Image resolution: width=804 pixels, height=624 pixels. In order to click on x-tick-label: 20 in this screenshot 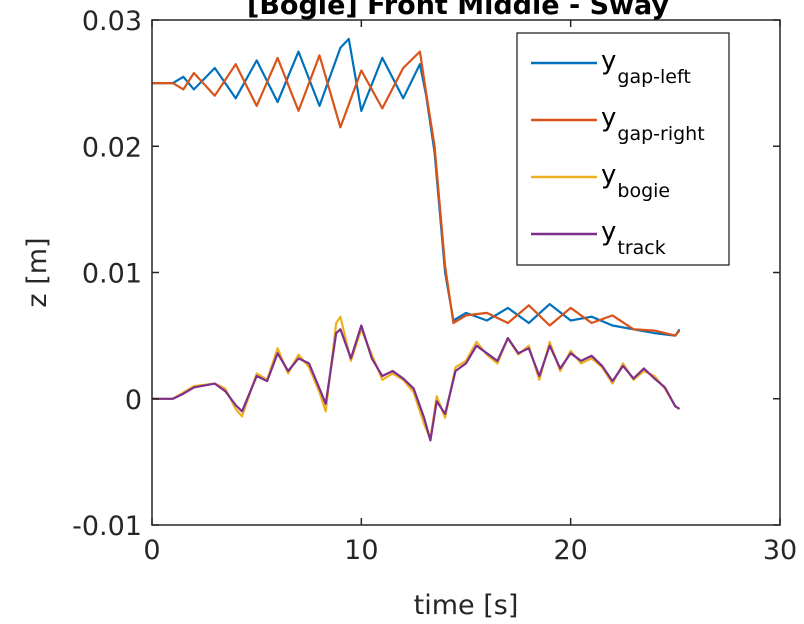, I will do `click(570, 550)`.